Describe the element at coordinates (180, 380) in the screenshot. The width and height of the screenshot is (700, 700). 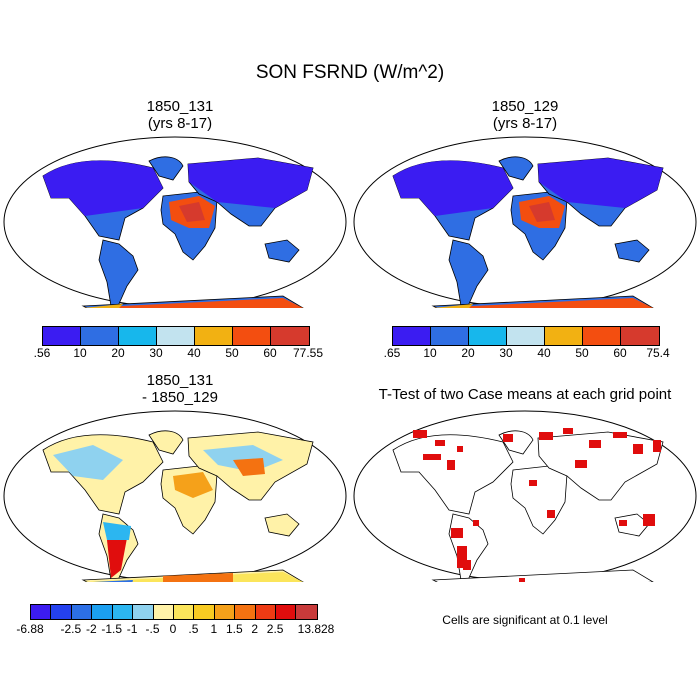
I see `panel-title-3-line1: 1850_131` at that location.